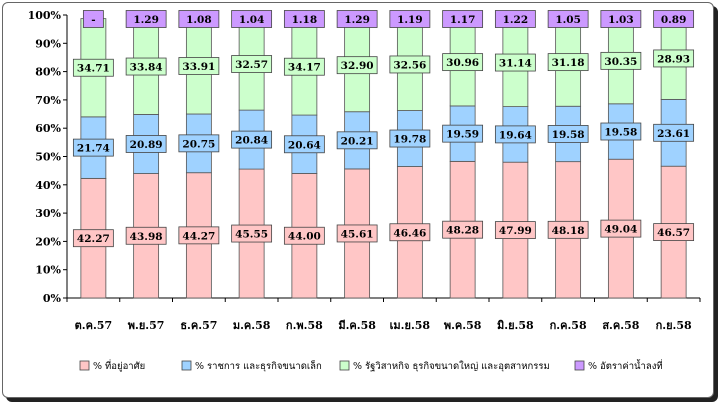  I want to click on data-label: 20.84, so click(251, 141).